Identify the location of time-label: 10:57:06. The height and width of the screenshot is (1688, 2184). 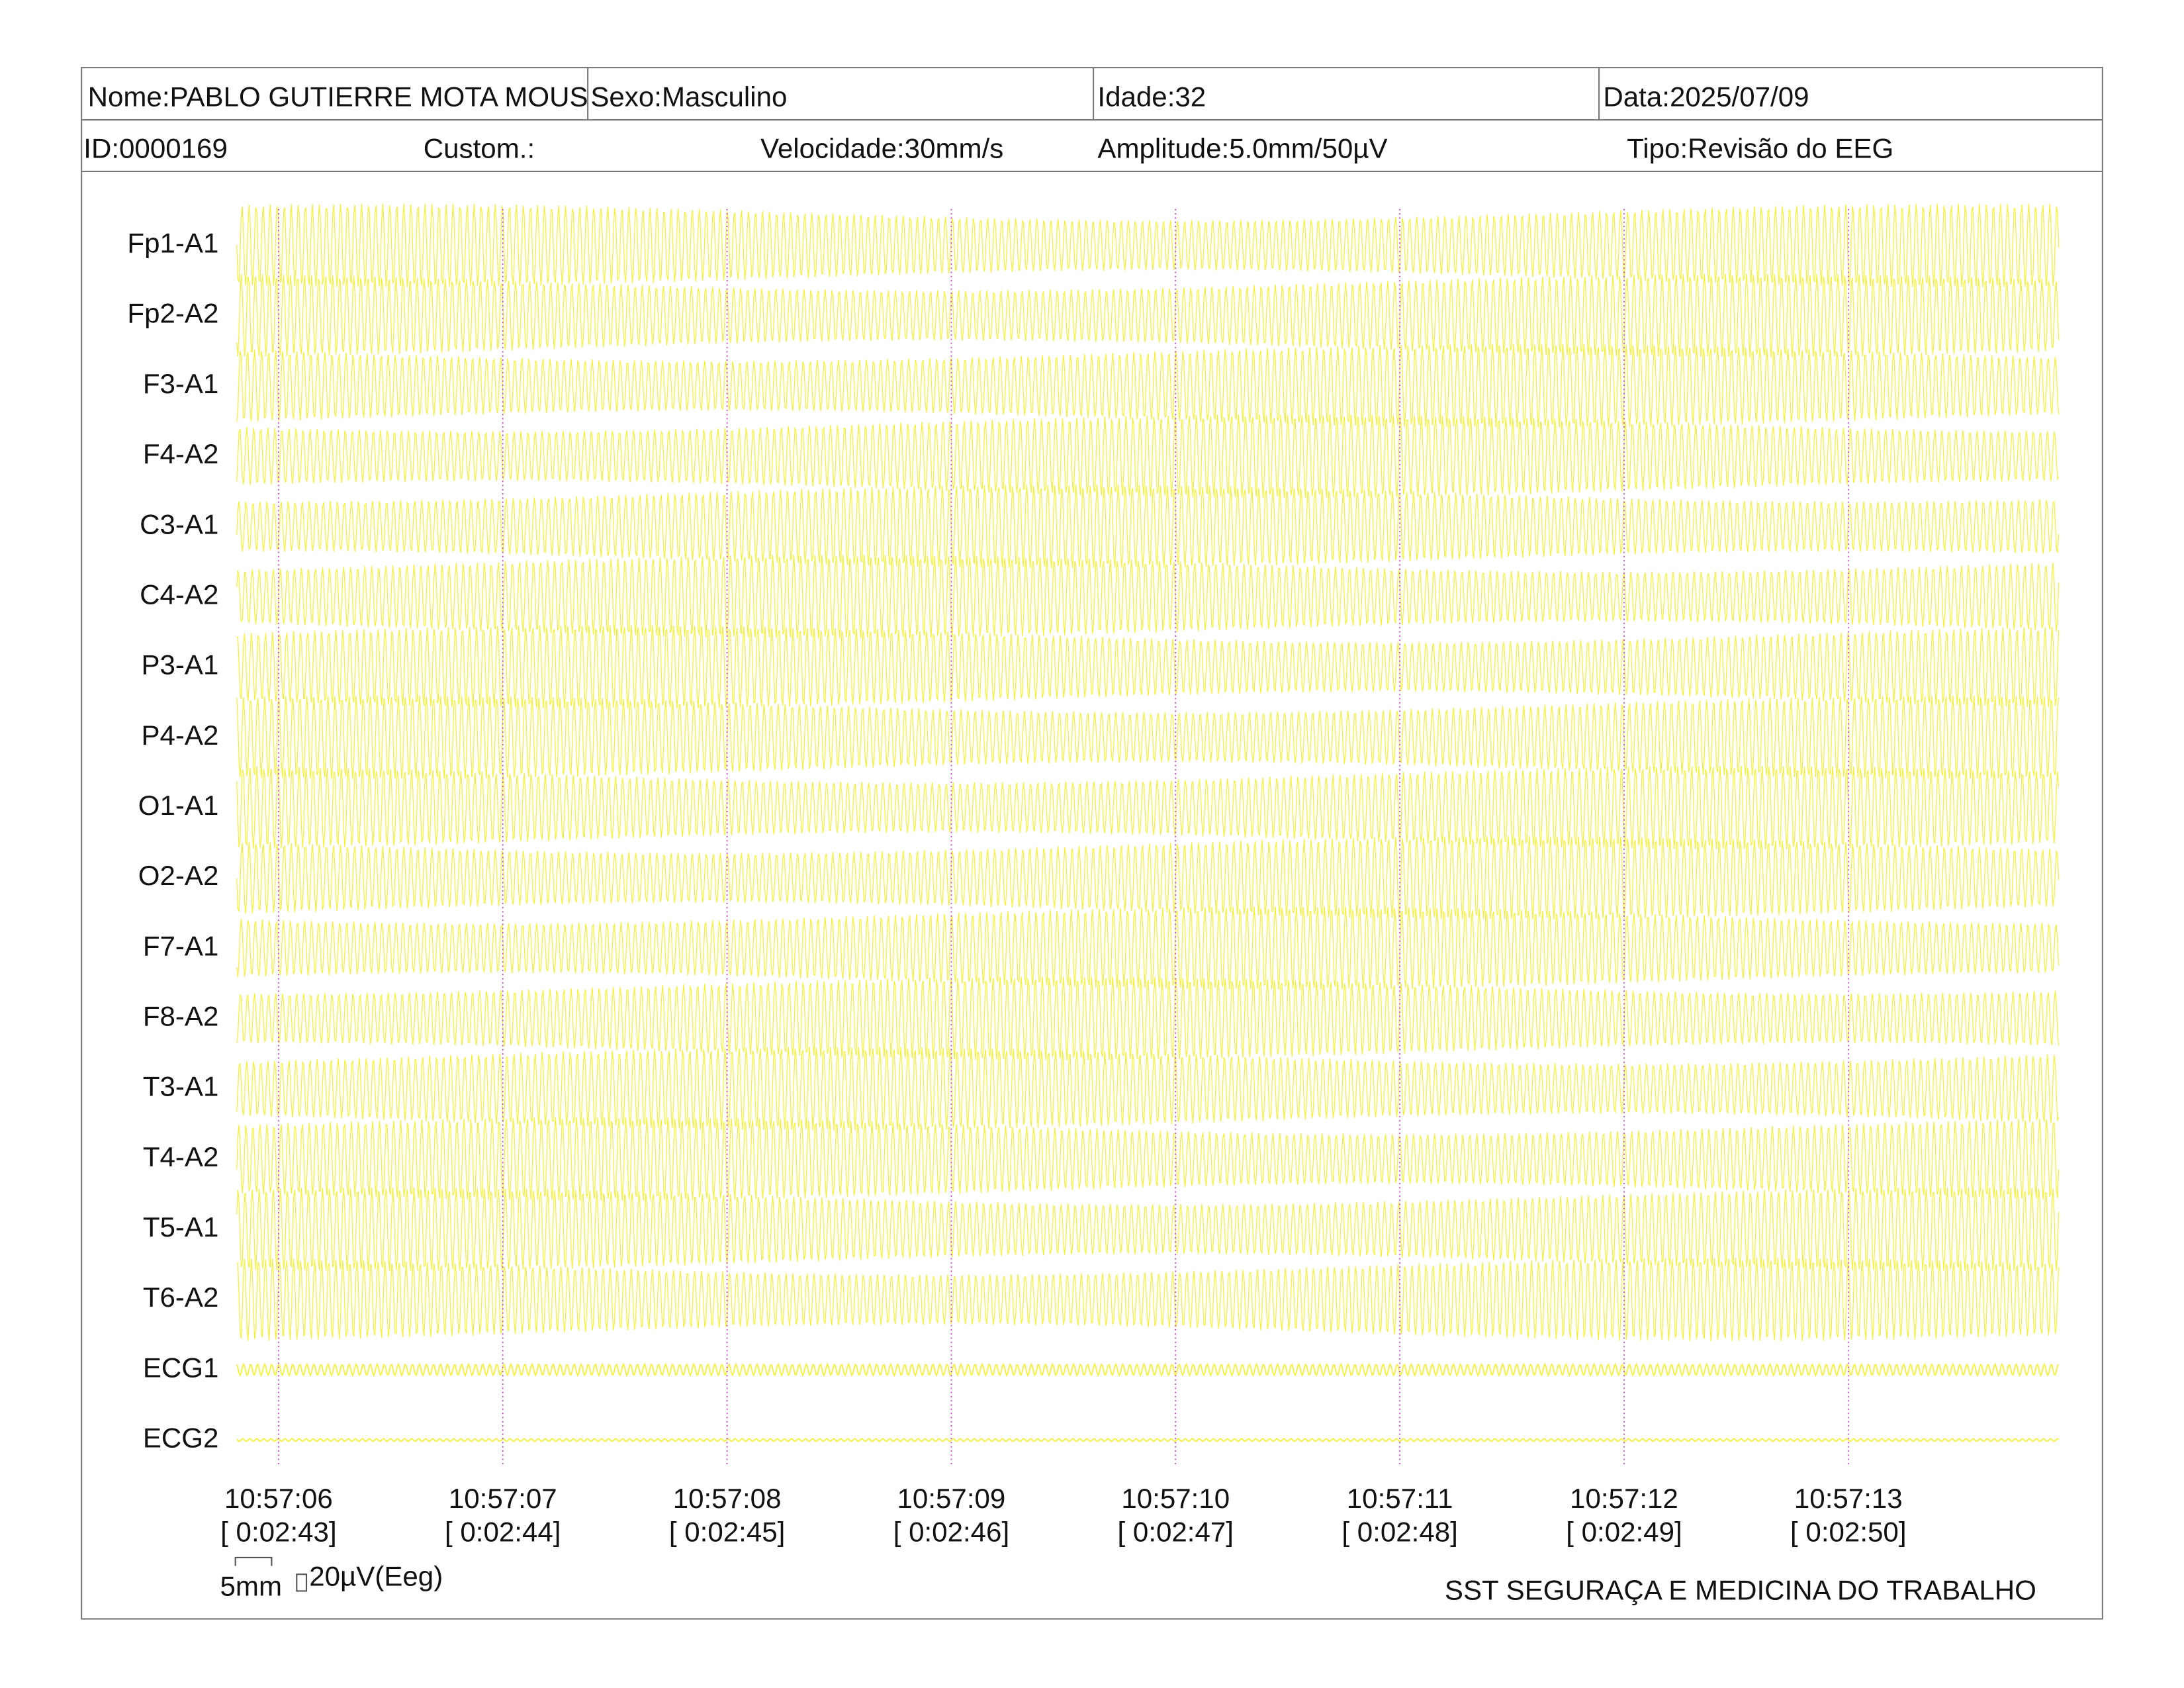
(278, 1498).